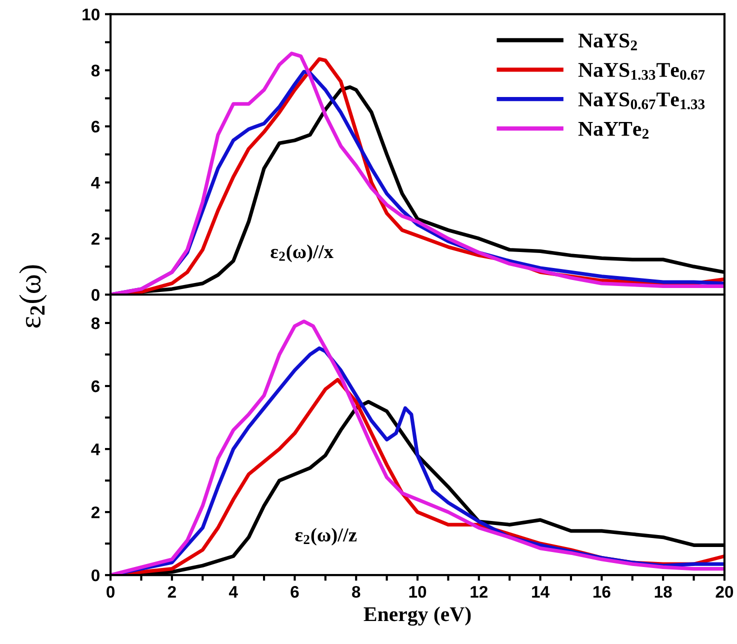 The image size is (737, 644). Describe the element at coordinates (91, 14) in the screenshot. I see `y-tick-label: 10` at that location.